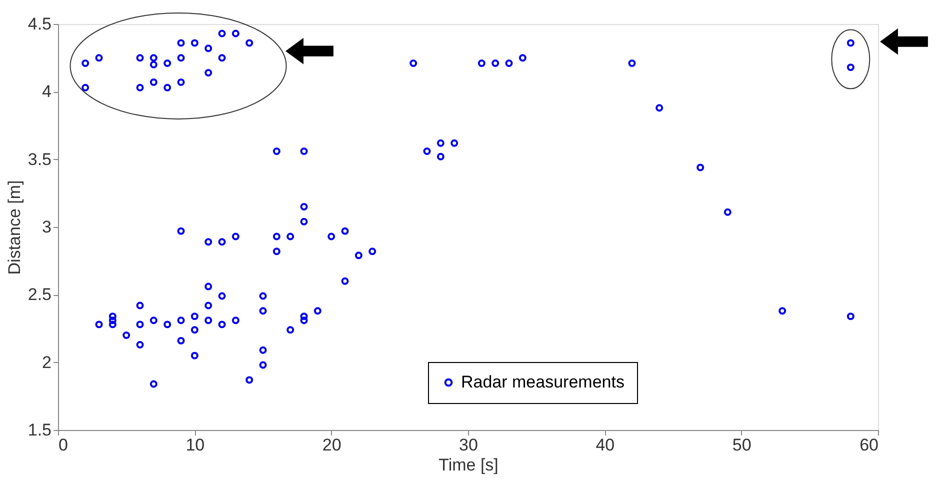 The height and width of the screenshot is (493, 942). Describe the element at coordinates (47, 227) in the screenshot. I see `y-tick-label: 3` at that location.